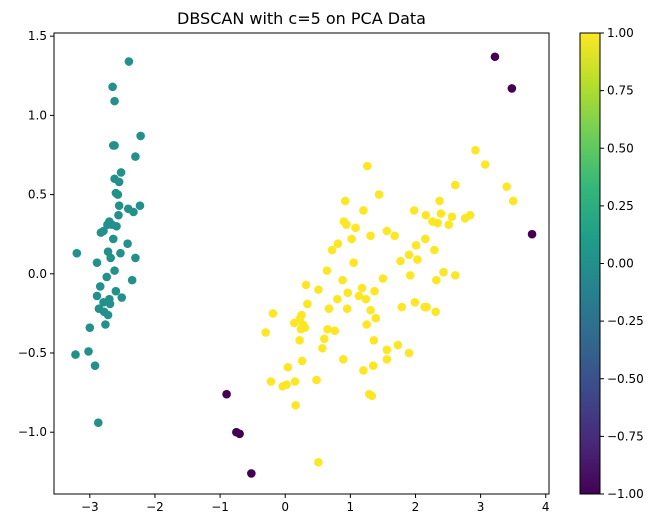 This screenshot has height=528, width=665. I want to click on x-tick-label: 4, so click(546, 507).